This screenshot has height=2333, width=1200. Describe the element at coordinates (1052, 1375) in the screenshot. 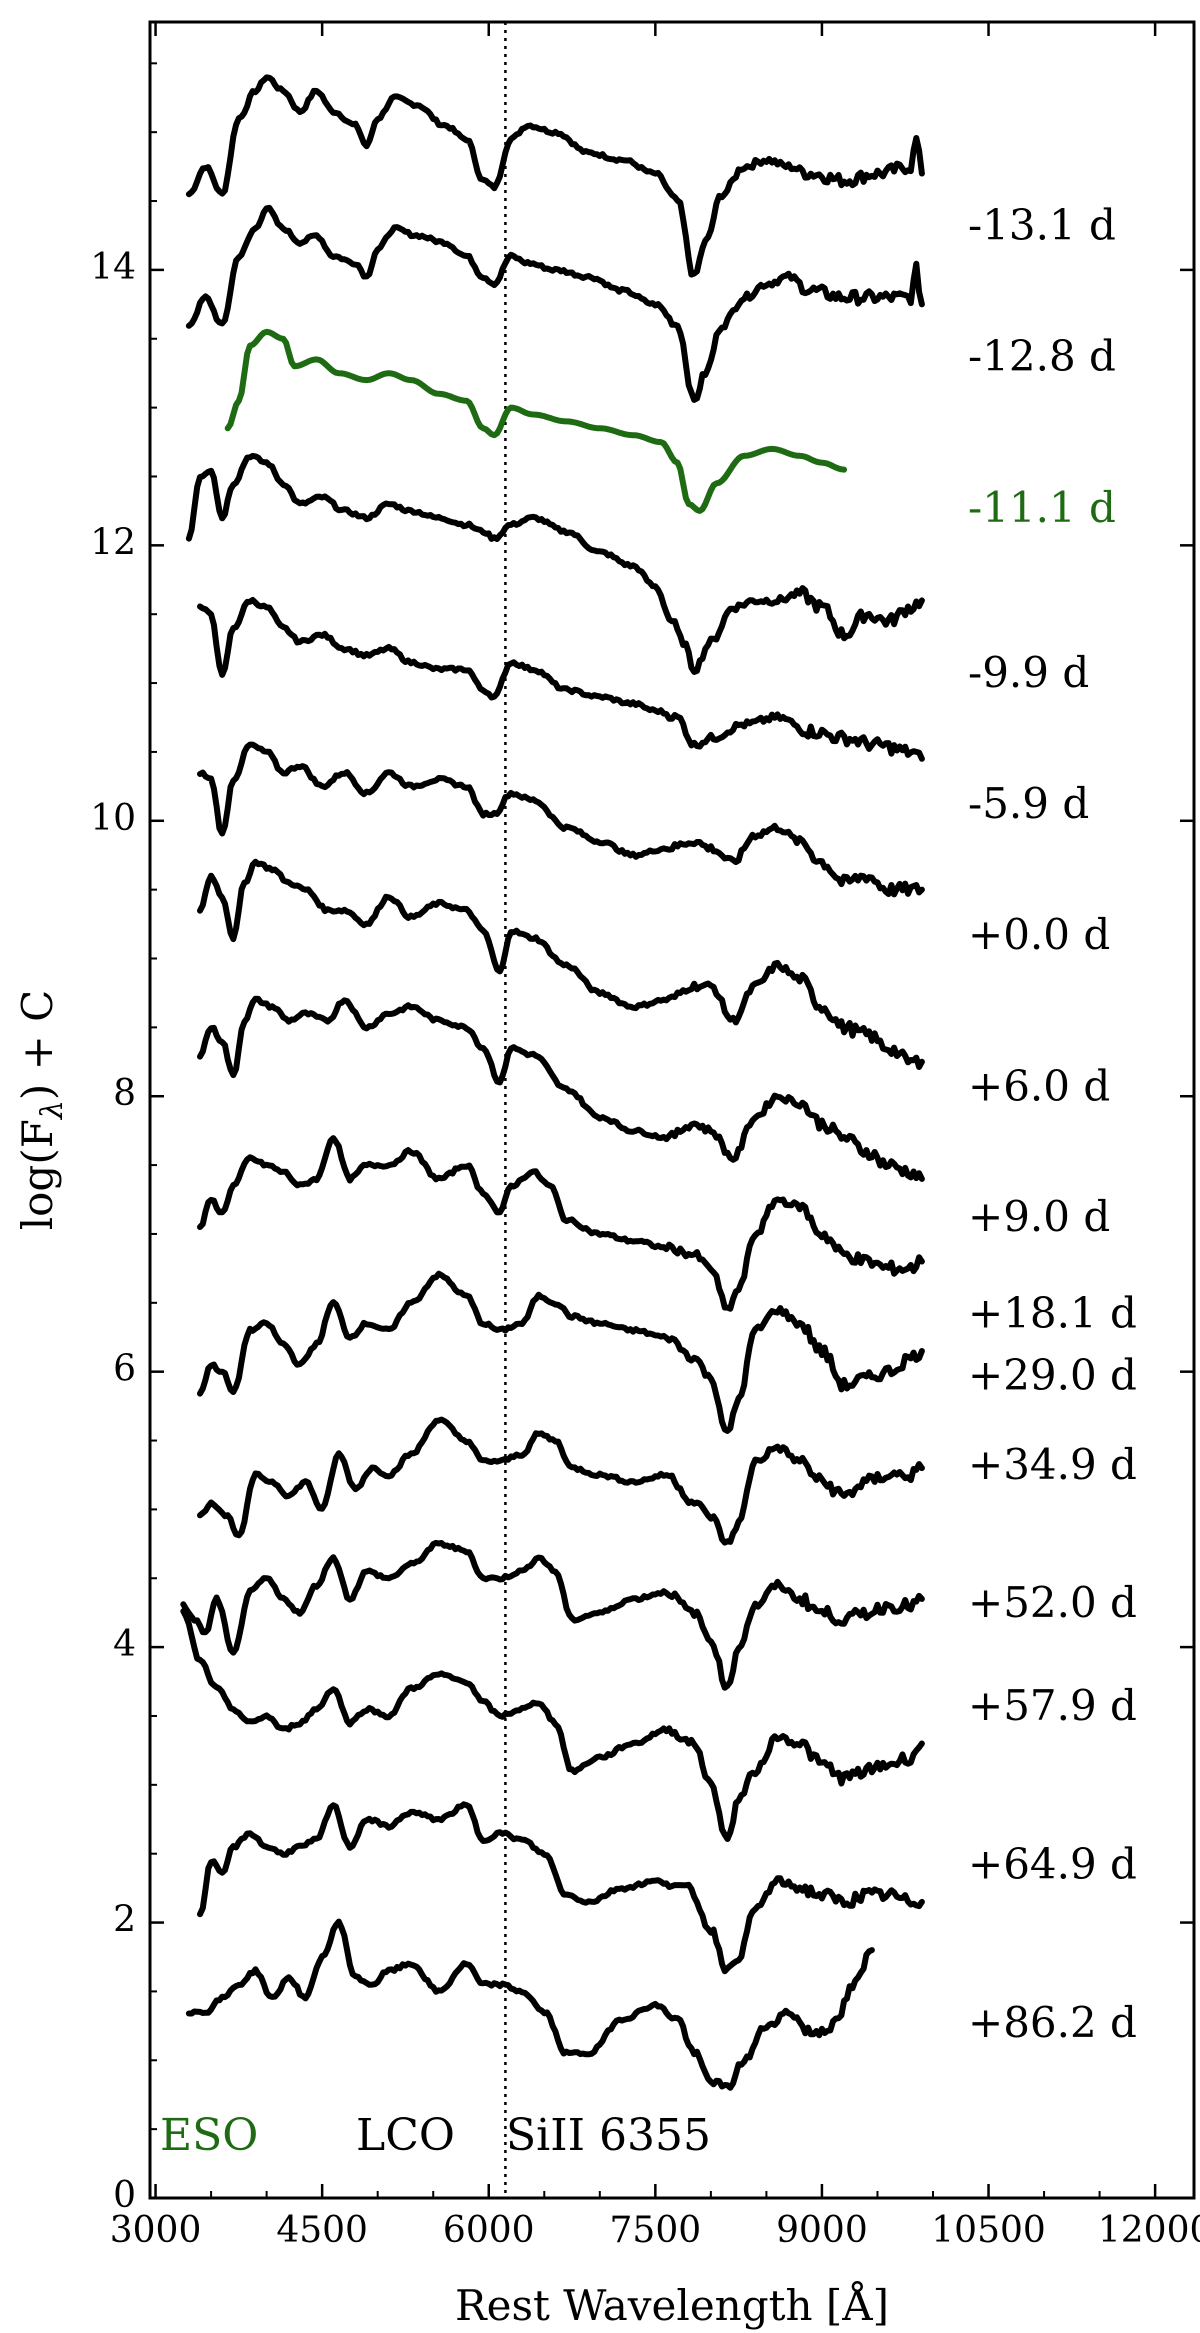

I see `phase-label-9: +29.0 d` at that location.